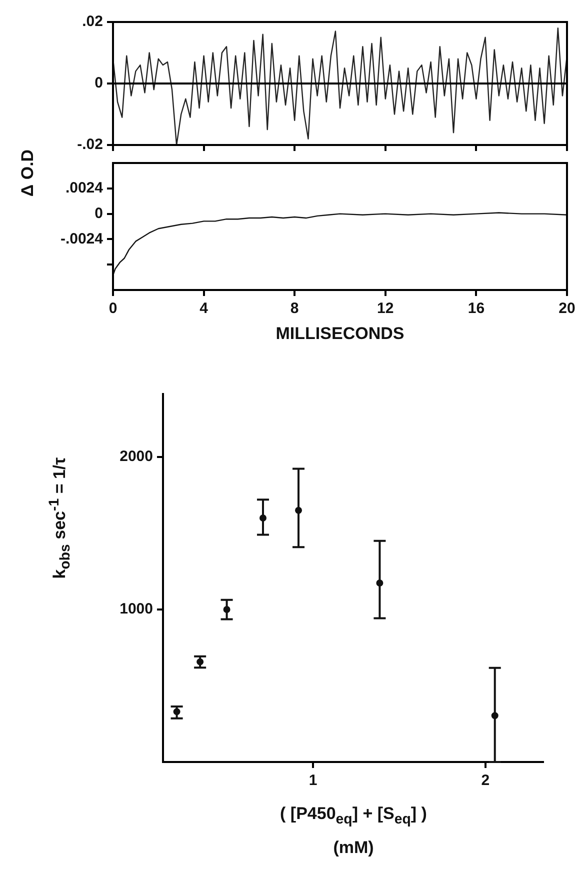  Describe the element at coordinates (90, 145) in the screenshot. I see `y-tick-label: -.02` at that location.